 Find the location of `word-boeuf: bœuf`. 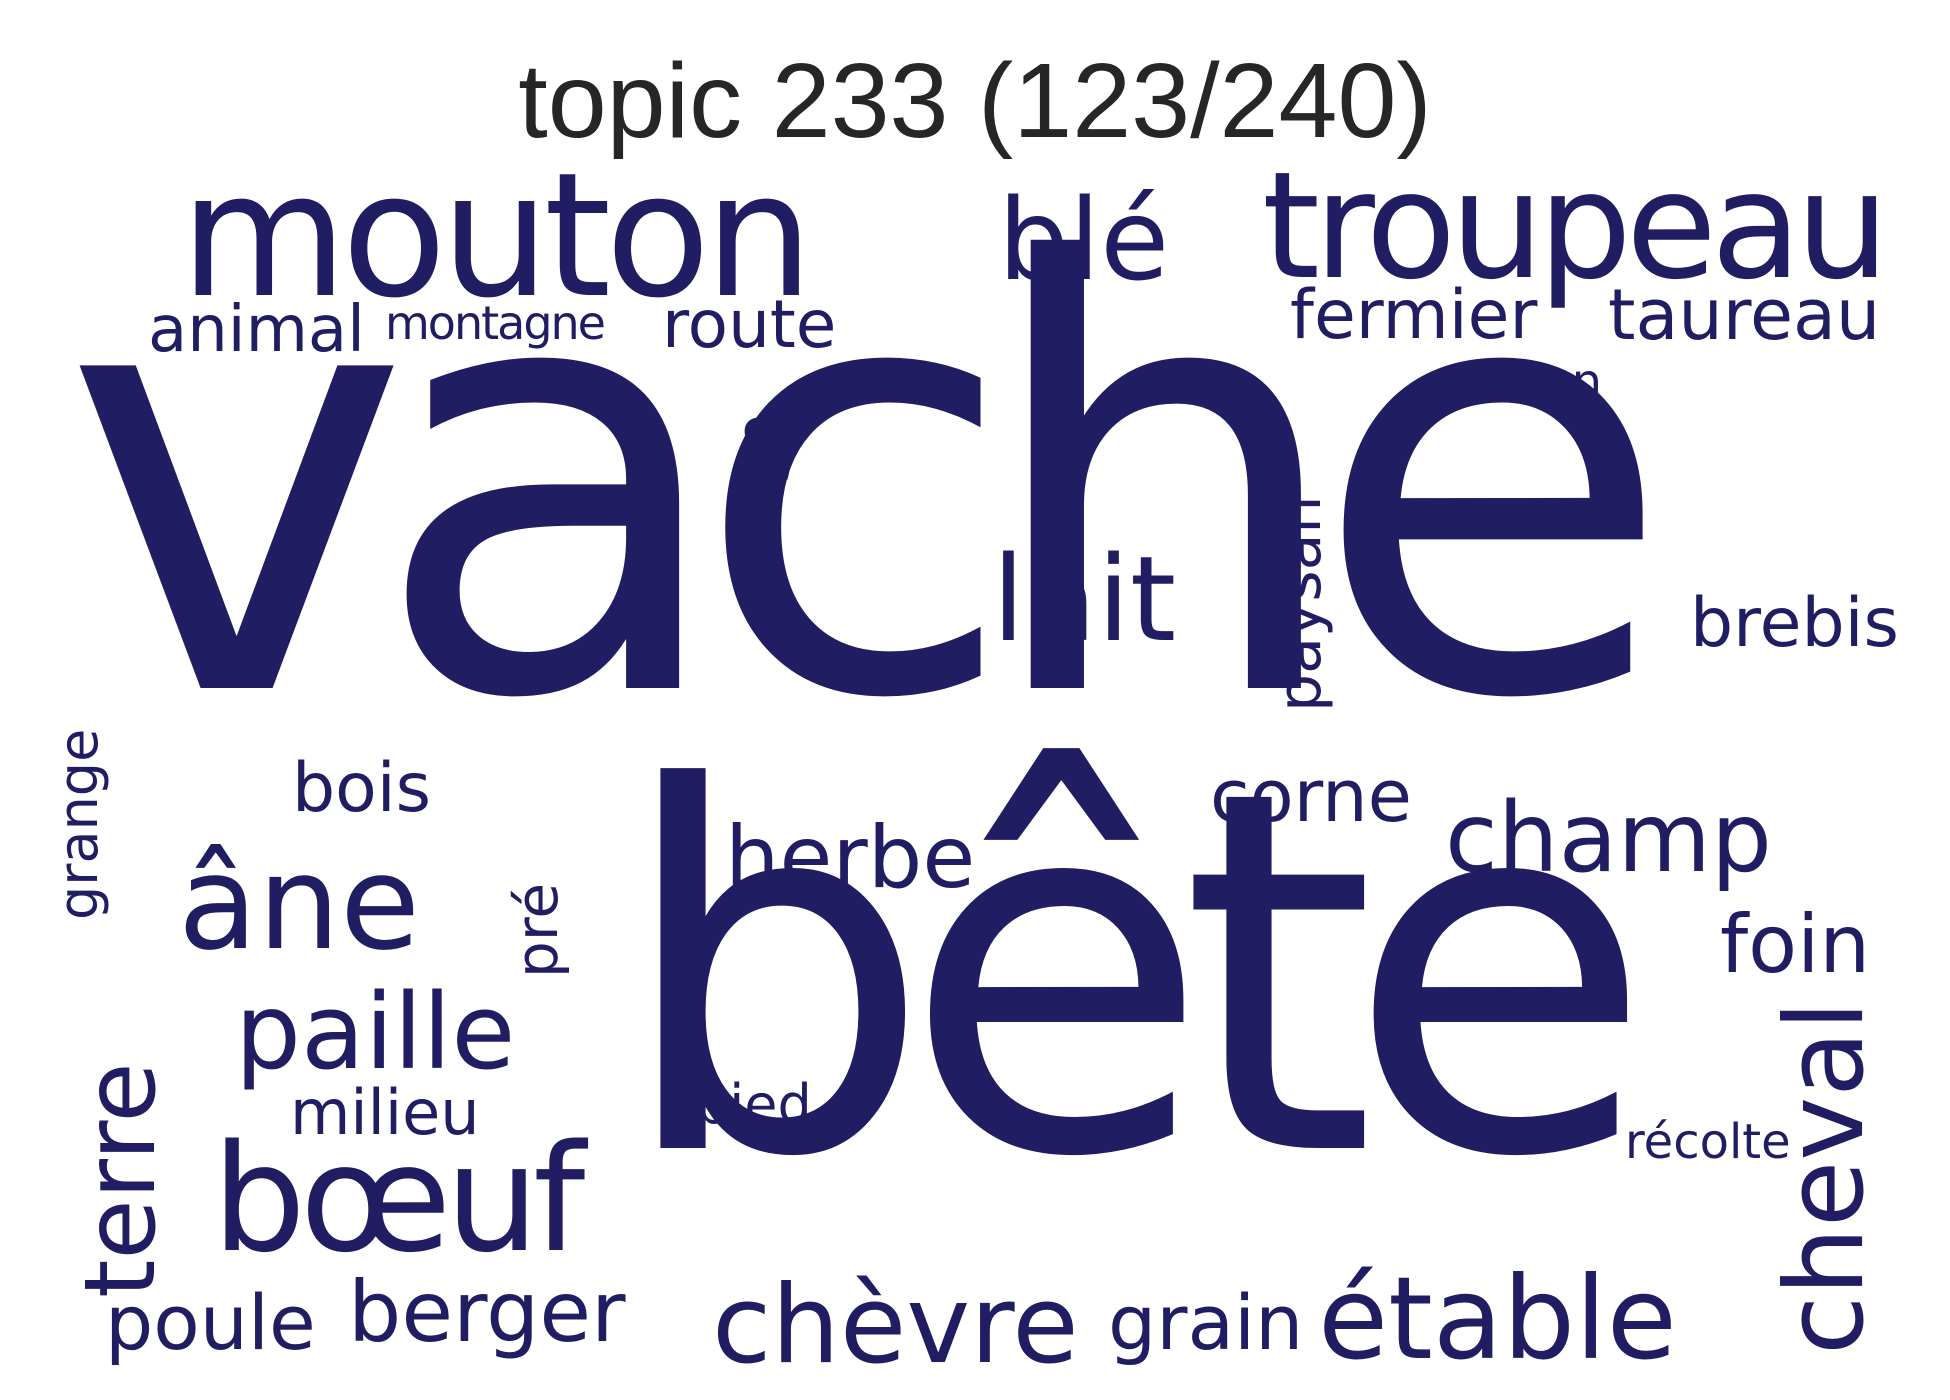

word-boeuf: bœuf is located at coordinates (398, 1199).